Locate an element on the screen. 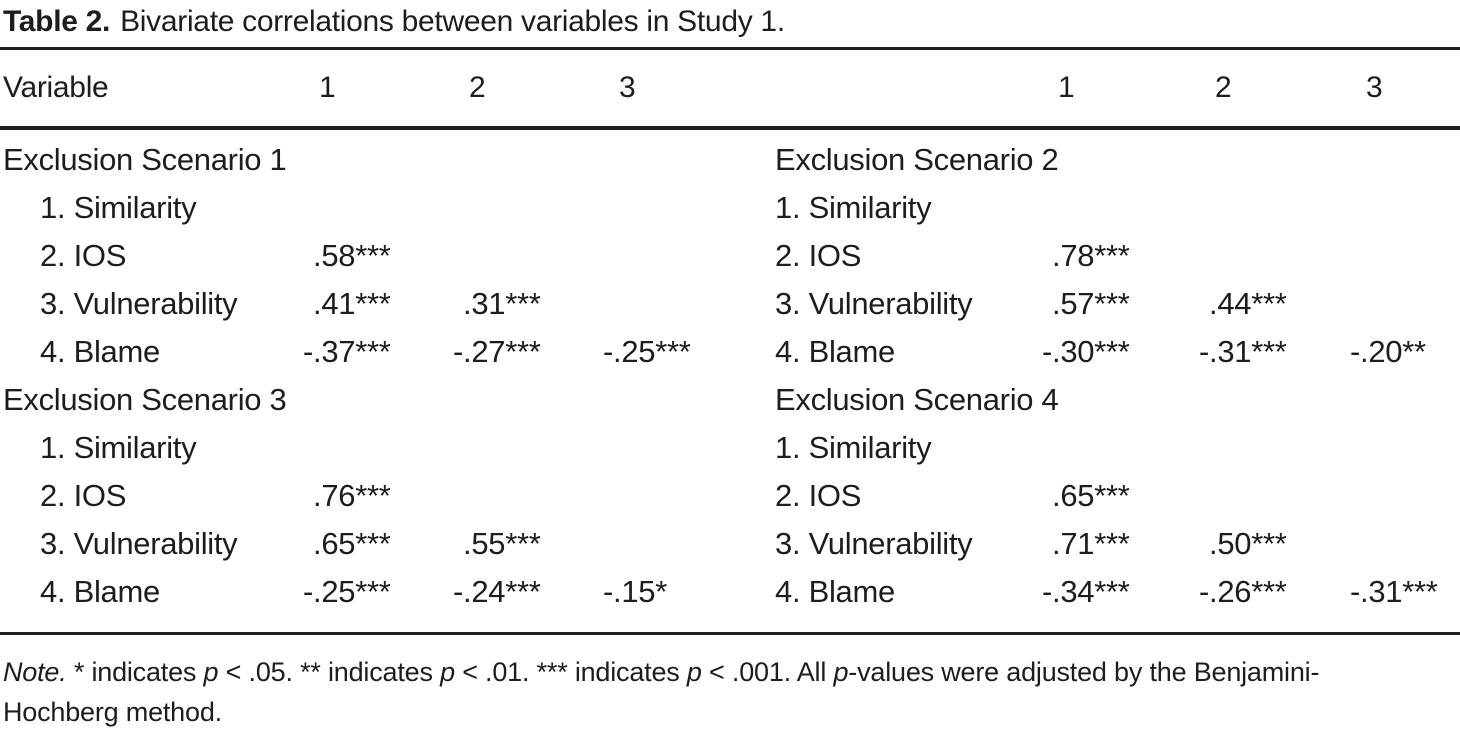 This screenshot has height=734, width=1460. note-text: < .001. All is located at coordinates (767, 671).